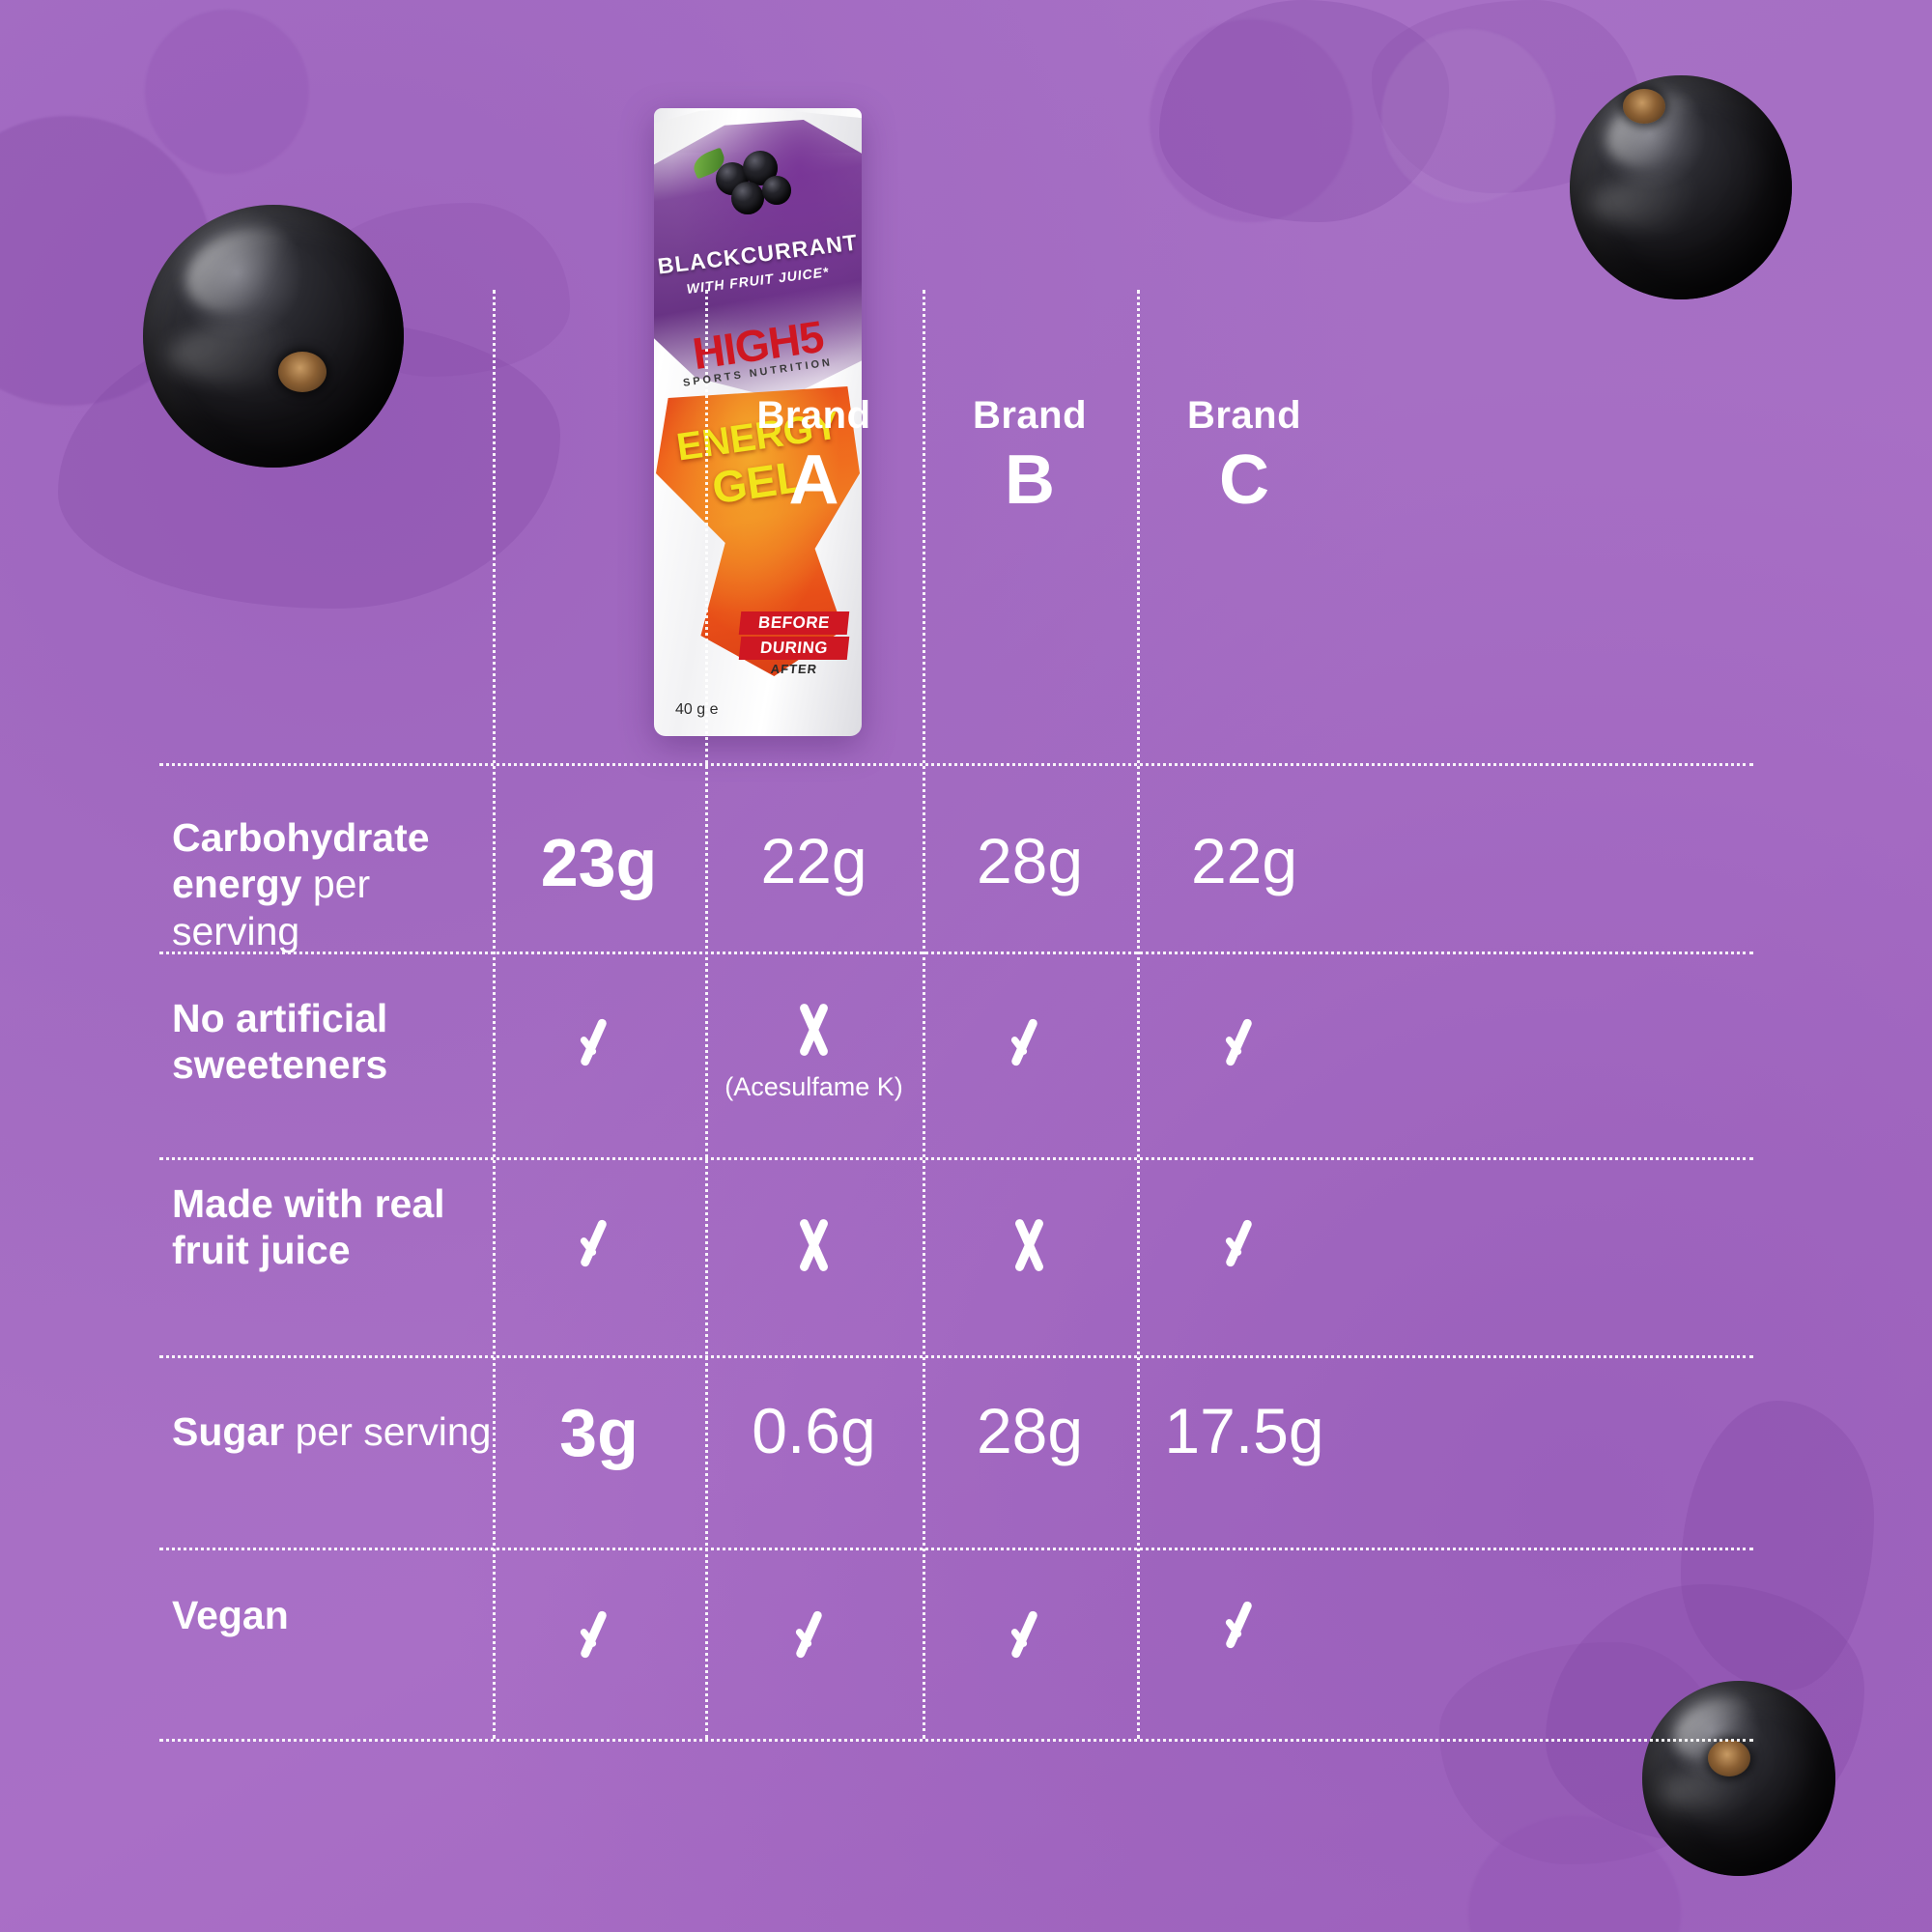  What do you see at coordinates (280, 1042) in the screenshot?
I see `row-label-bold: No artificial sweeteners` at bounding box center [280, 1042].